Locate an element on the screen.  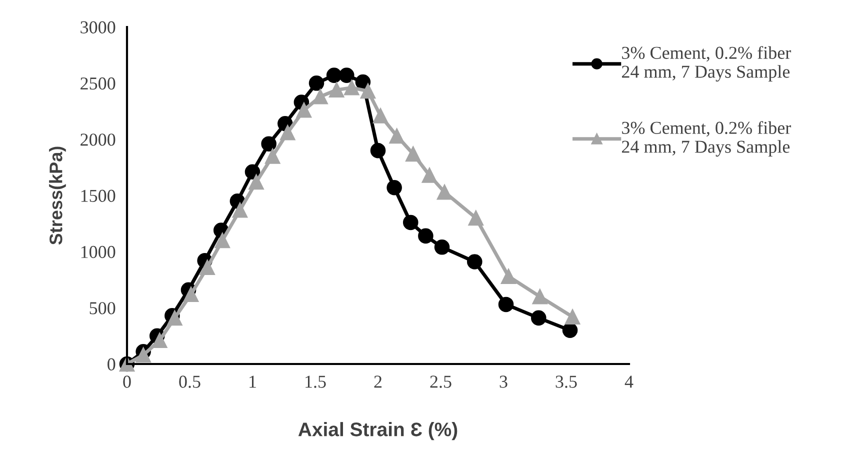
y-tick-label: 2500 is located at coordinates (98, 83).